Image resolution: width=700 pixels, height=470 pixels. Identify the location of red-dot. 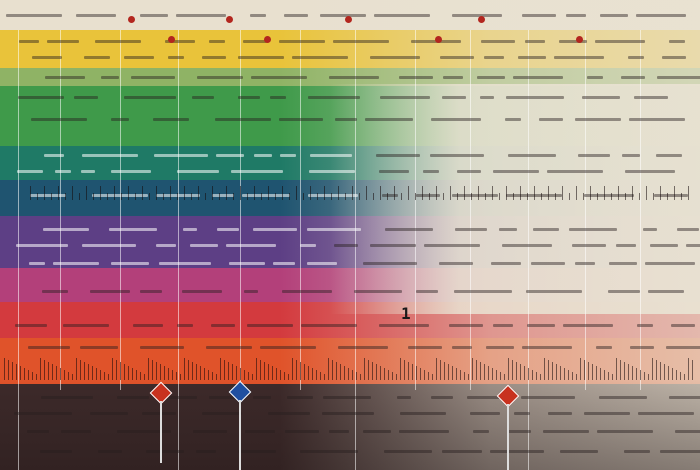
(348, 19).